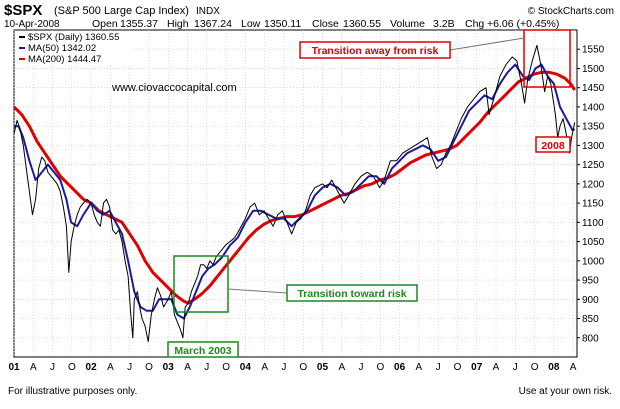 This screenshot has height=409, width=620. What do you see at coordinates (593, 261) in the screenshot?
I see `y-tick-label: 1000` at bounding box center [593, 261].